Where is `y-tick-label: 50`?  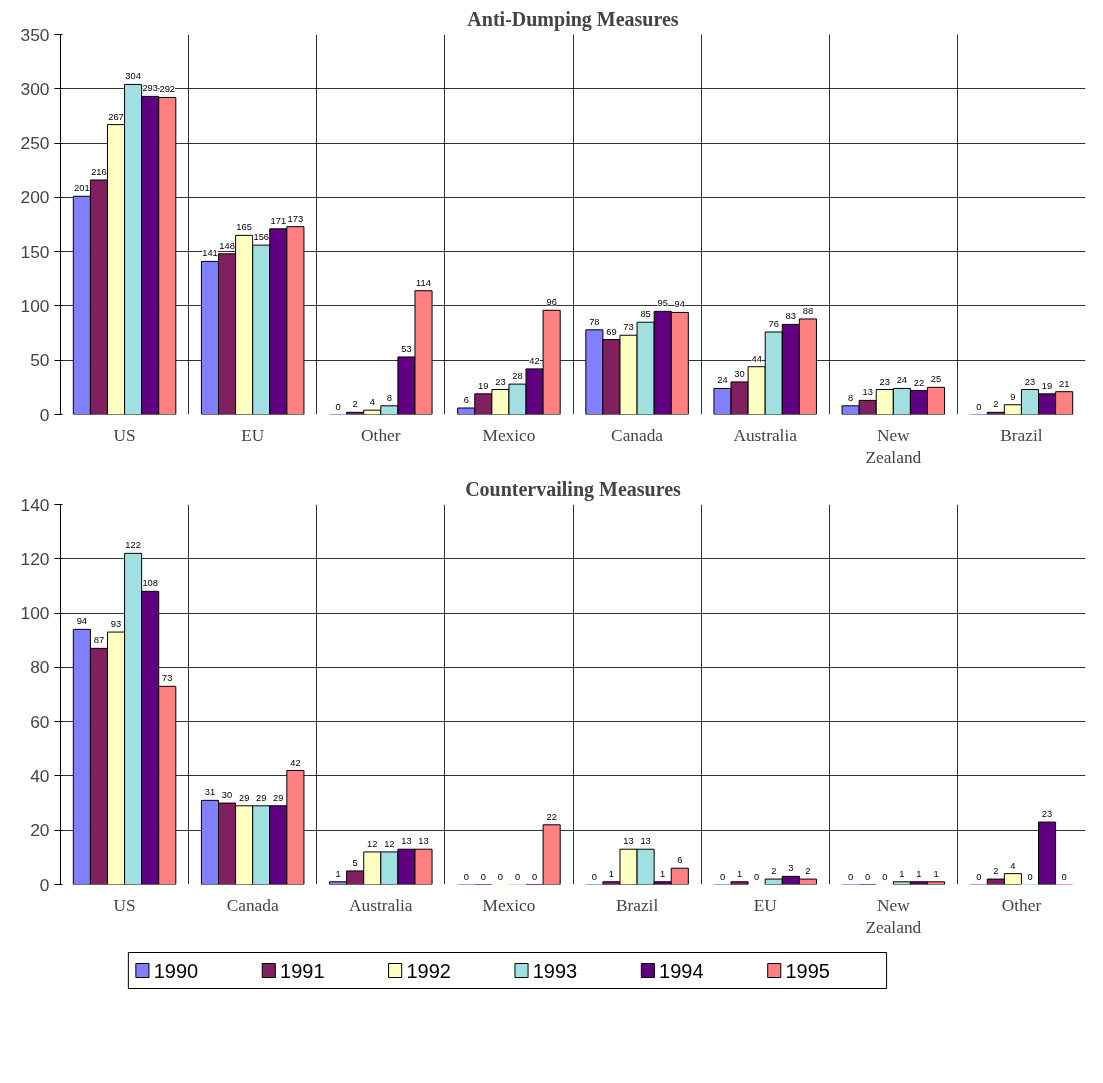
y-tick-label: 50 is located at coordinates (40, 360).